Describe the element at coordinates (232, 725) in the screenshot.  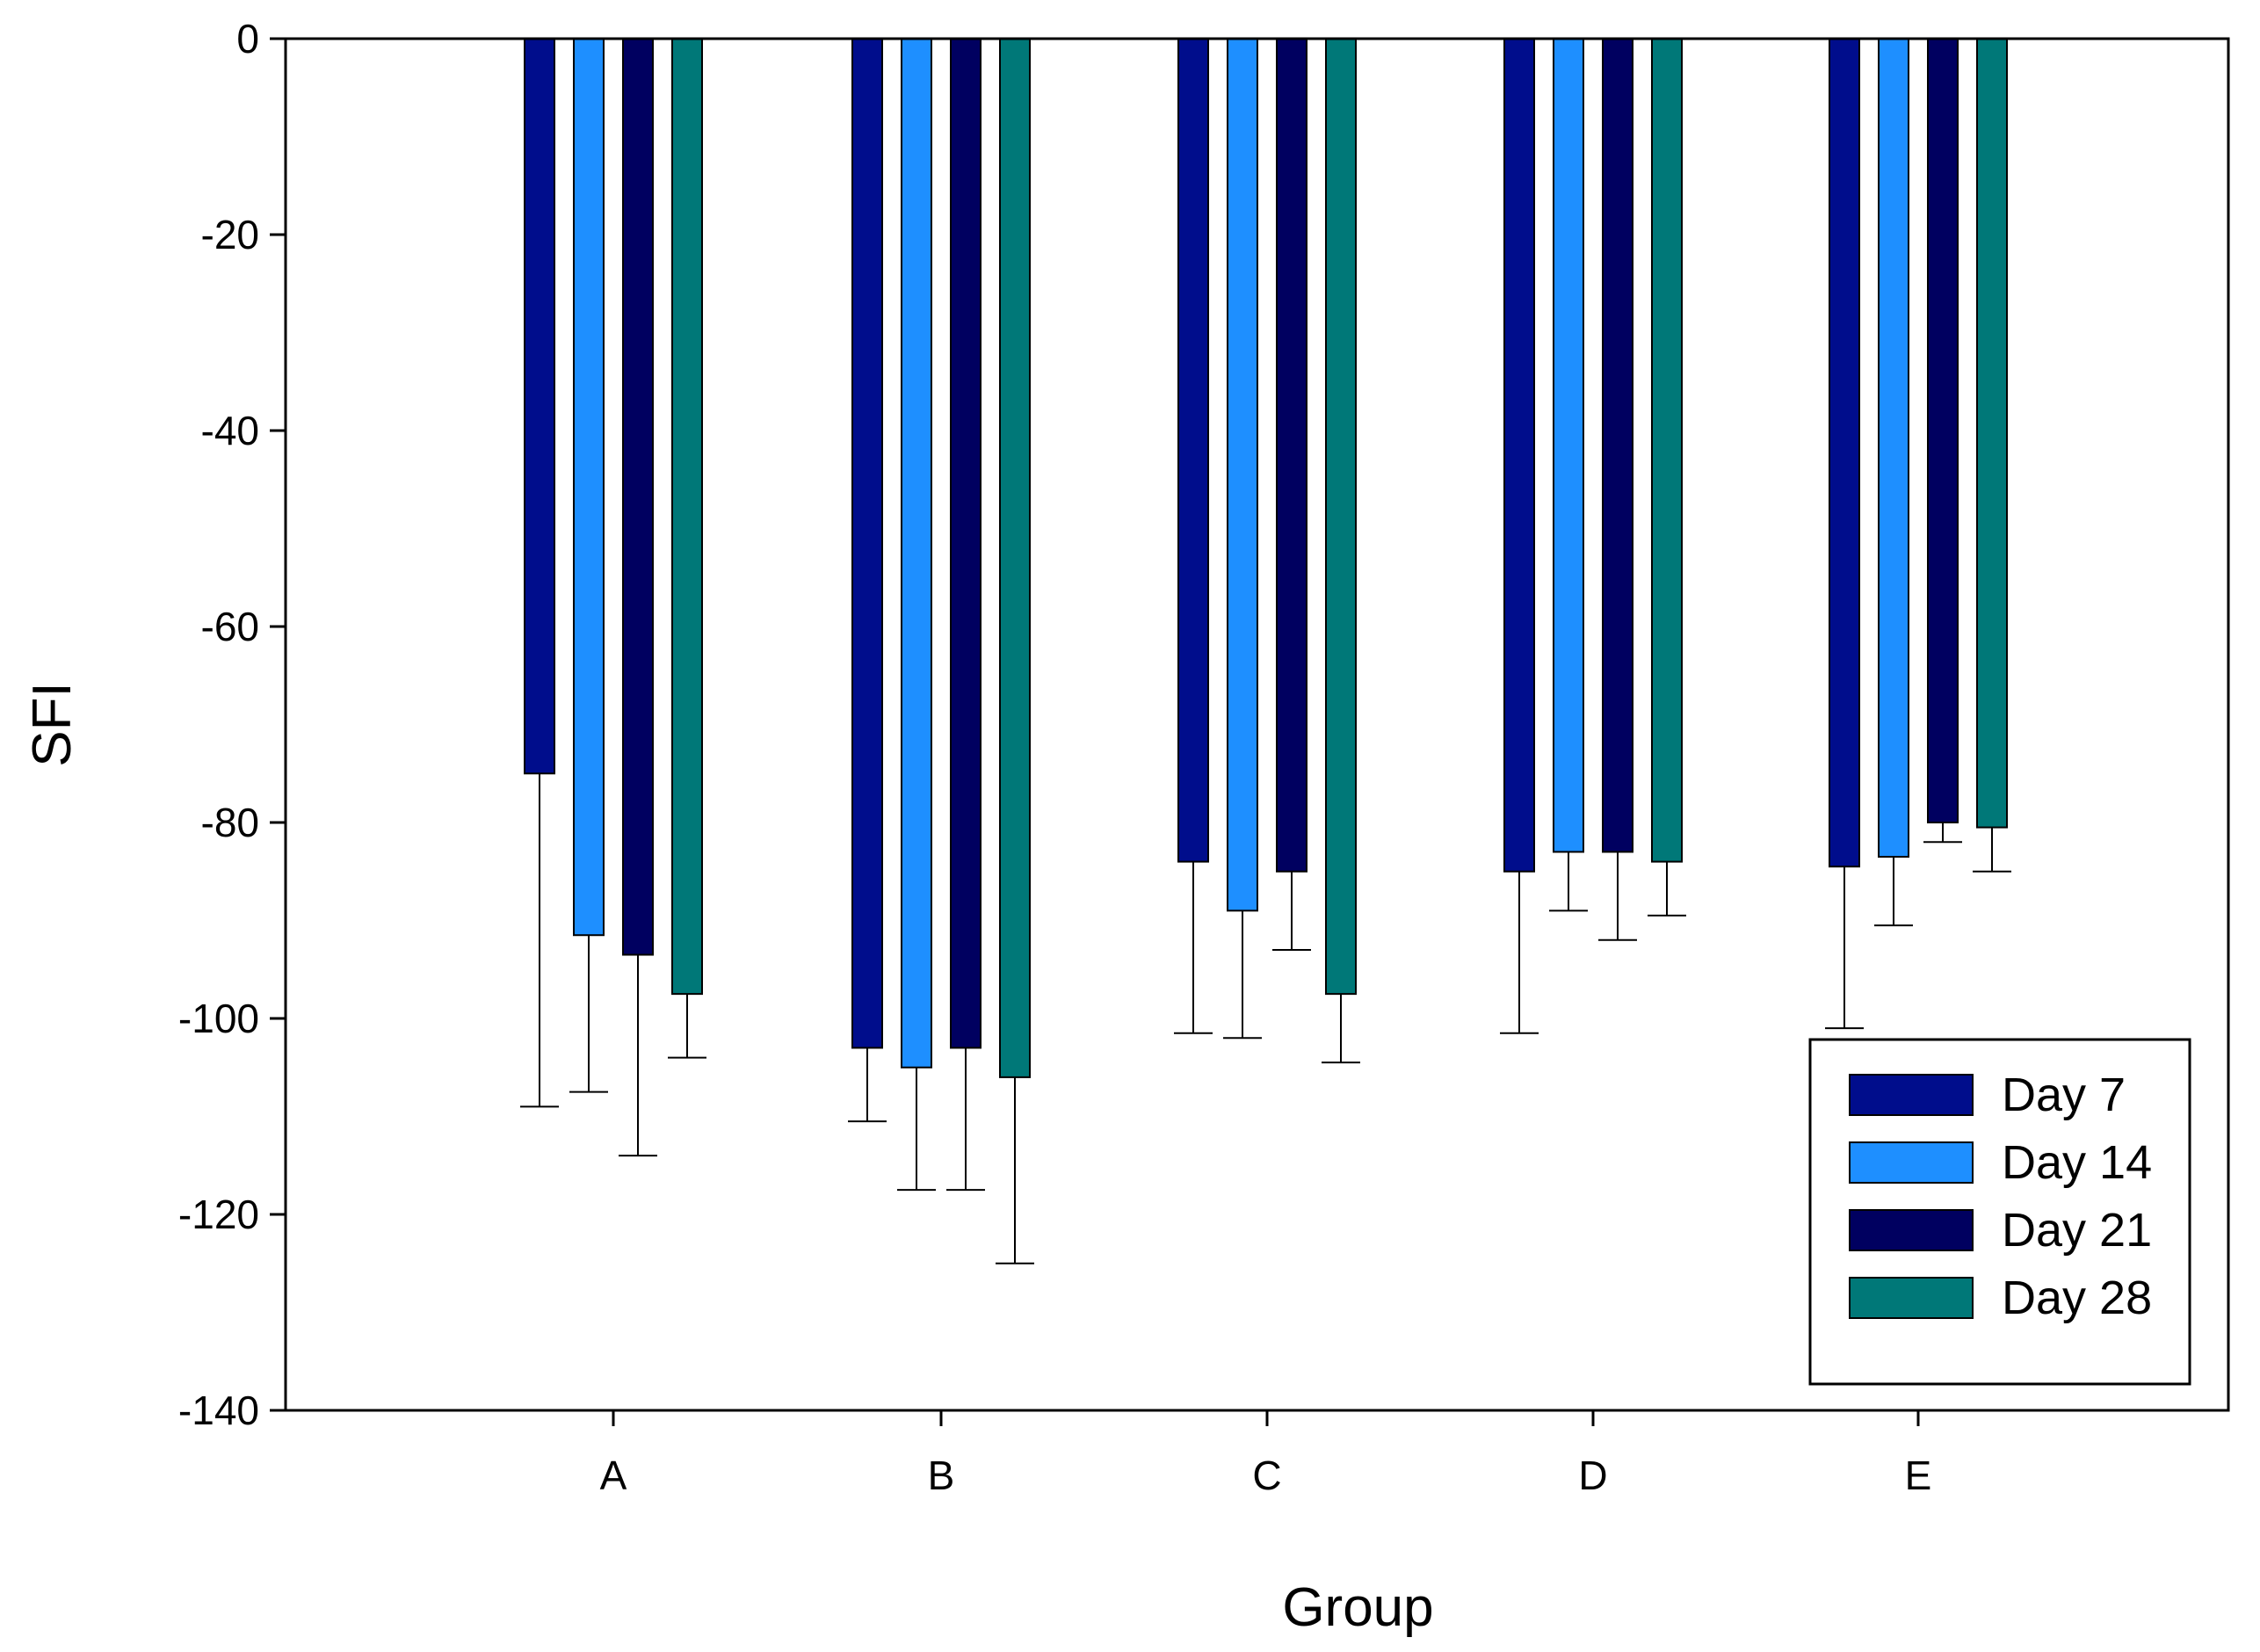
I see `y-axis: 0 -20 -40 -60 -80 -100 -120 -140` at that location.